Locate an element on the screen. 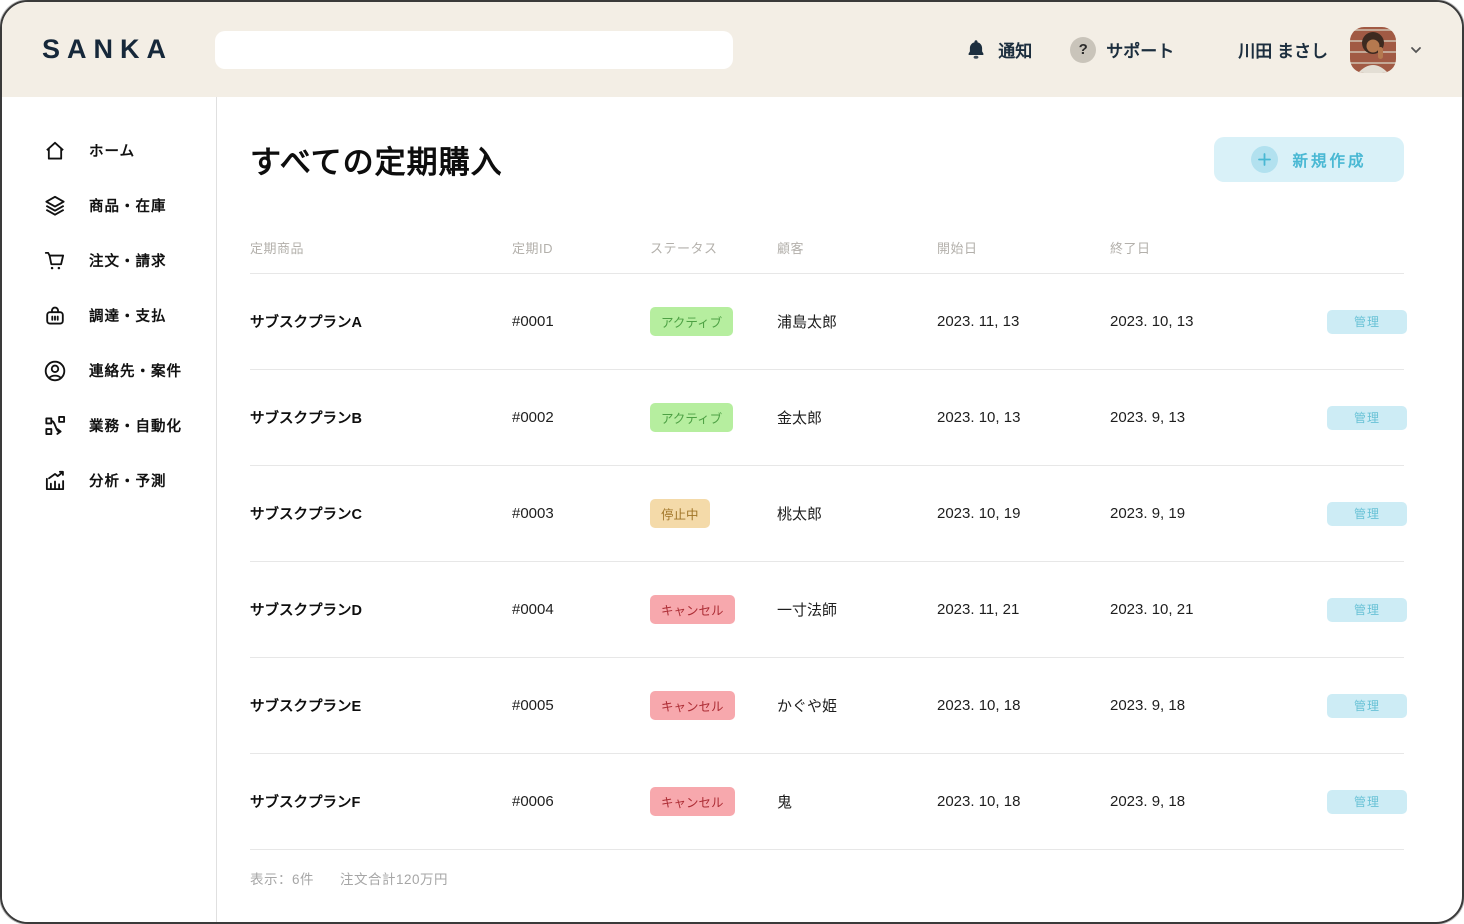 The height and width of the screenshot is (924, 1464). user-name: 川田 まさし is located at coordinates (1283, 51).